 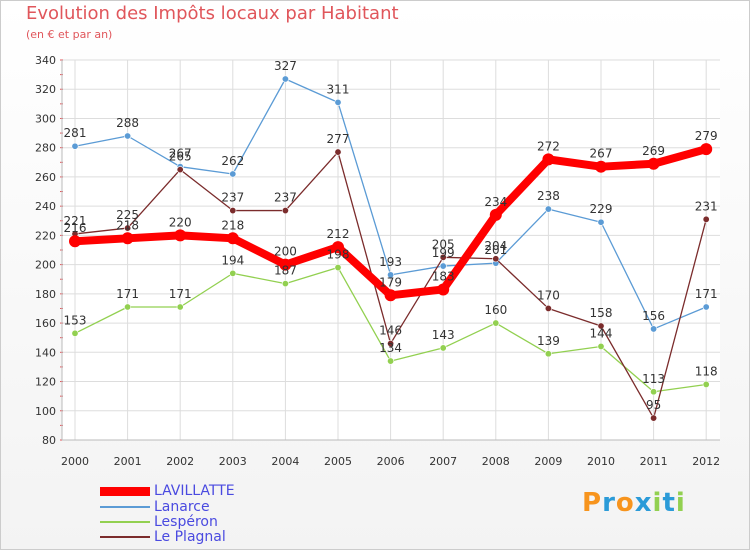 I want to click on data-label-le-plagnal-2001: 225, so click(x=127, y=215).